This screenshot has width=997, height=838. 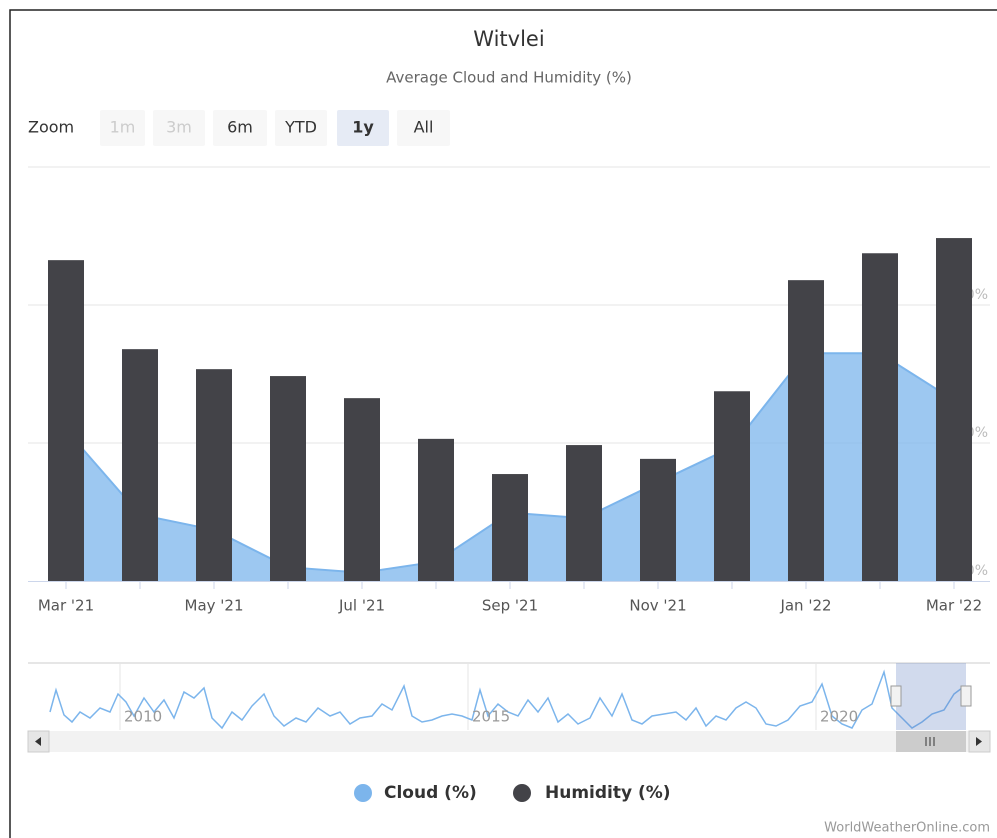 I want to click on chart-subtitle: Average Cloud and Humidity (%), so click(x=509, y=78).